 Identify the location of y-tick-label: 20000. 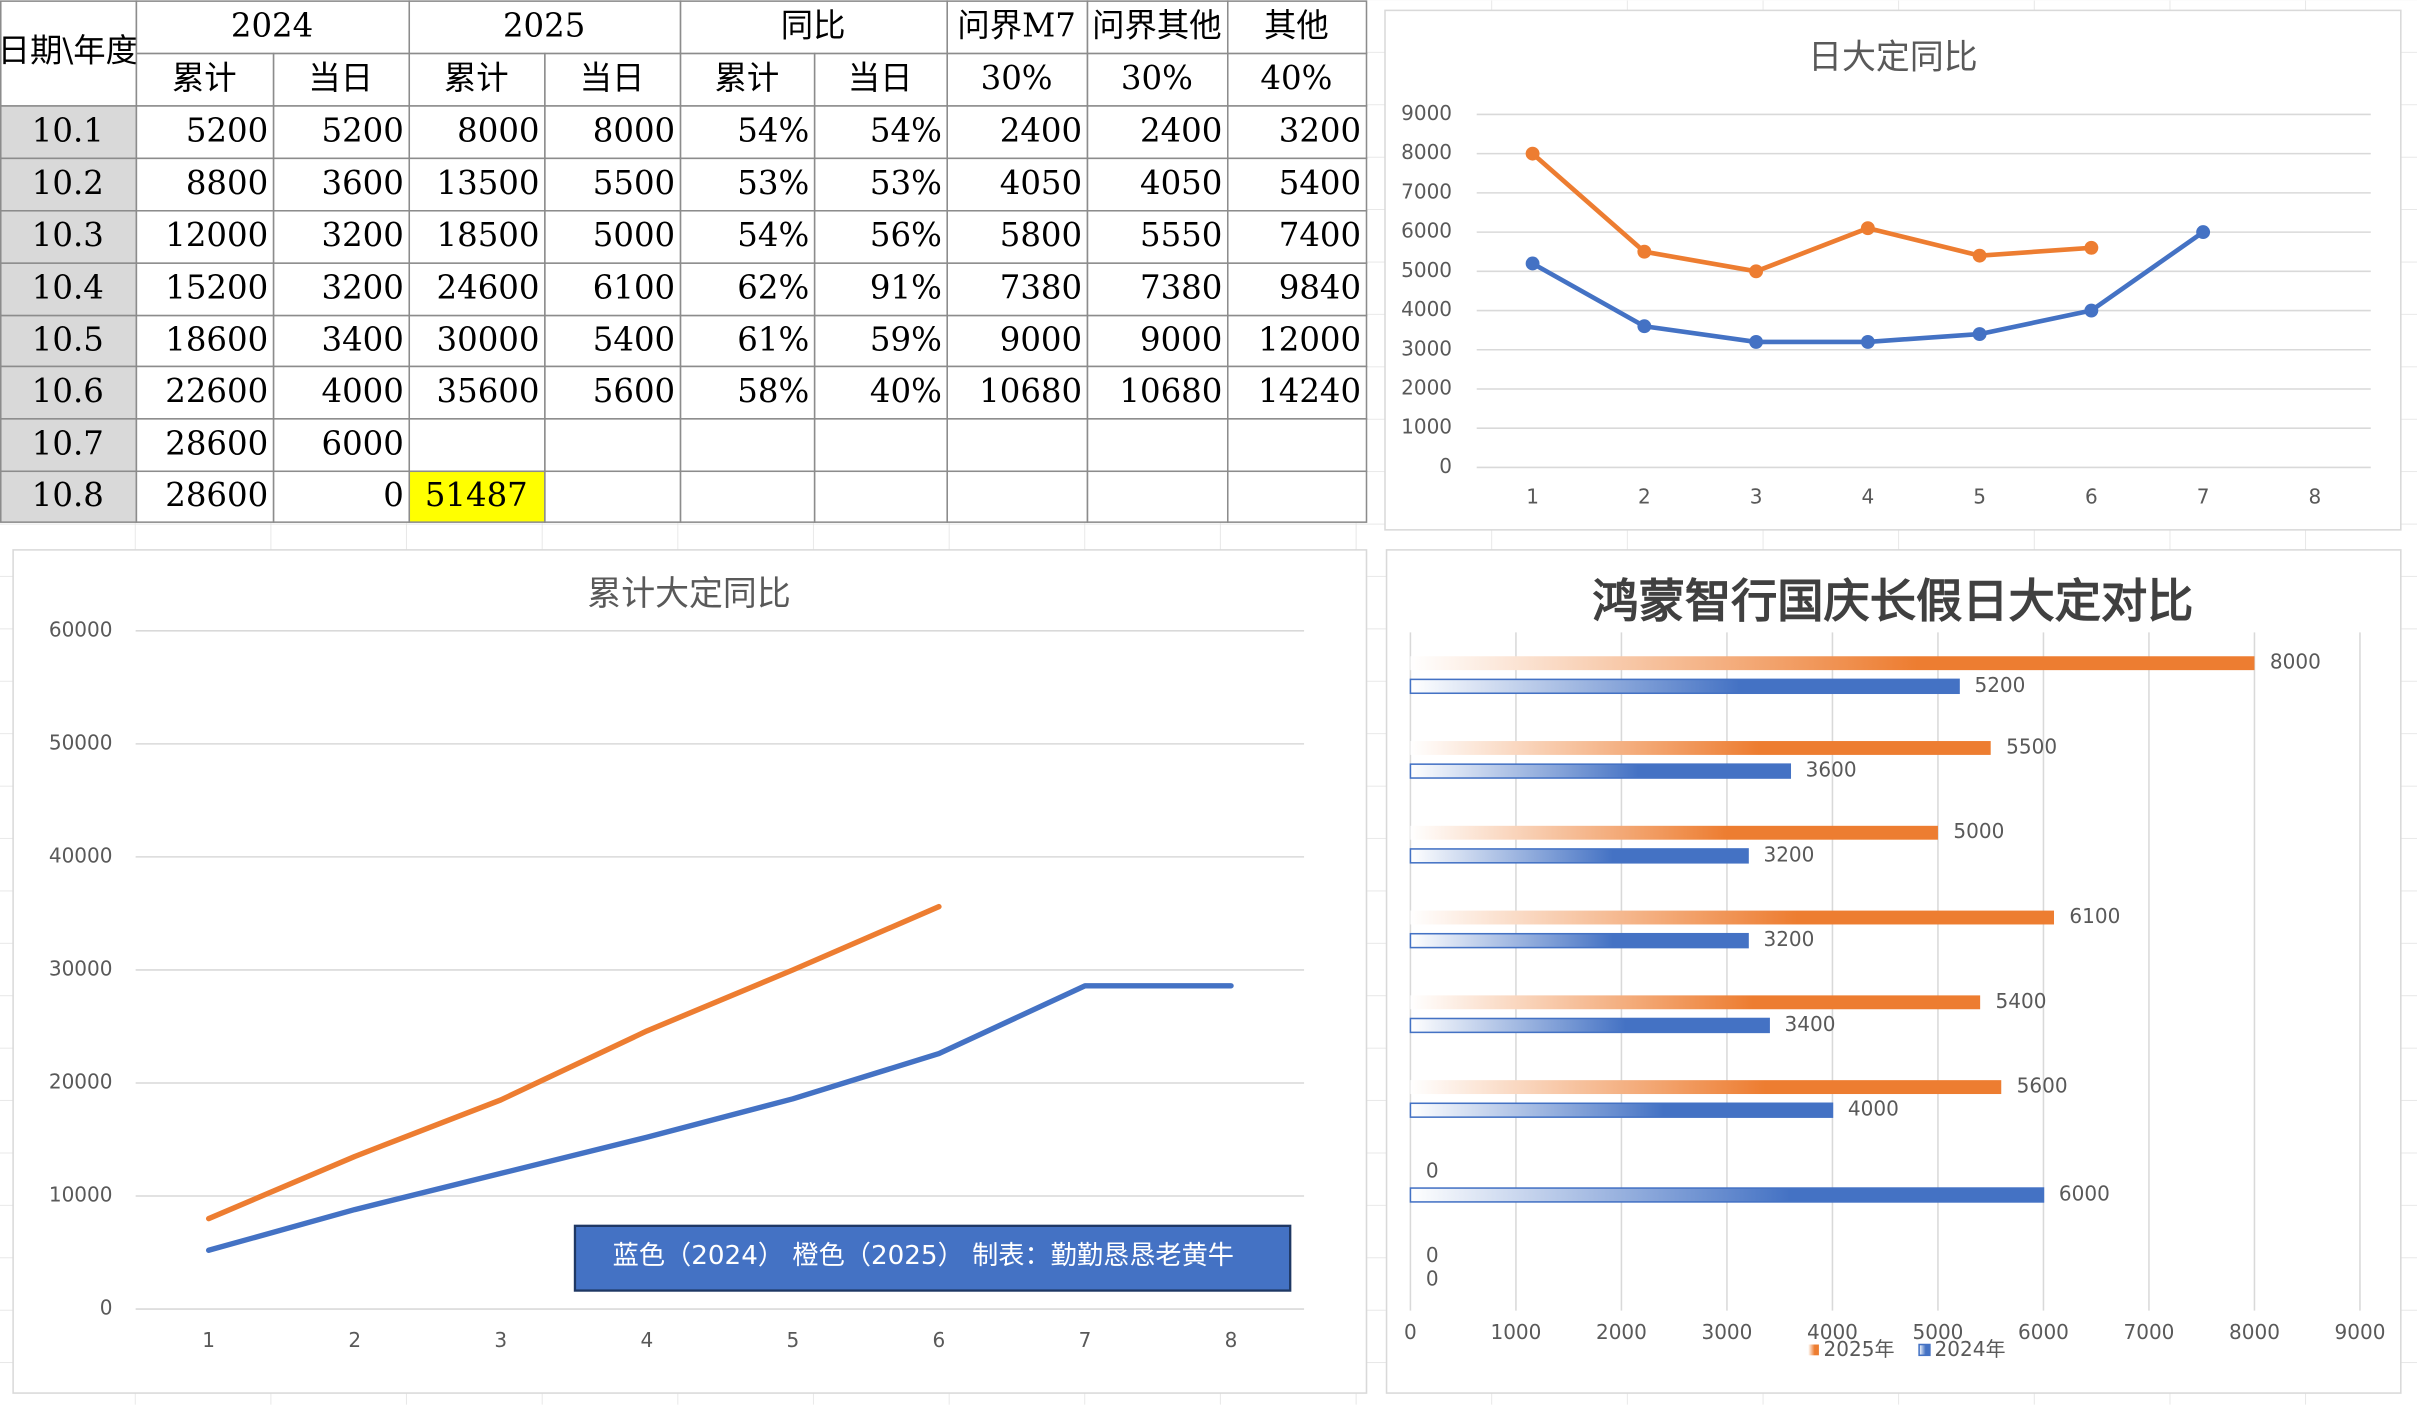
(81, 1081).